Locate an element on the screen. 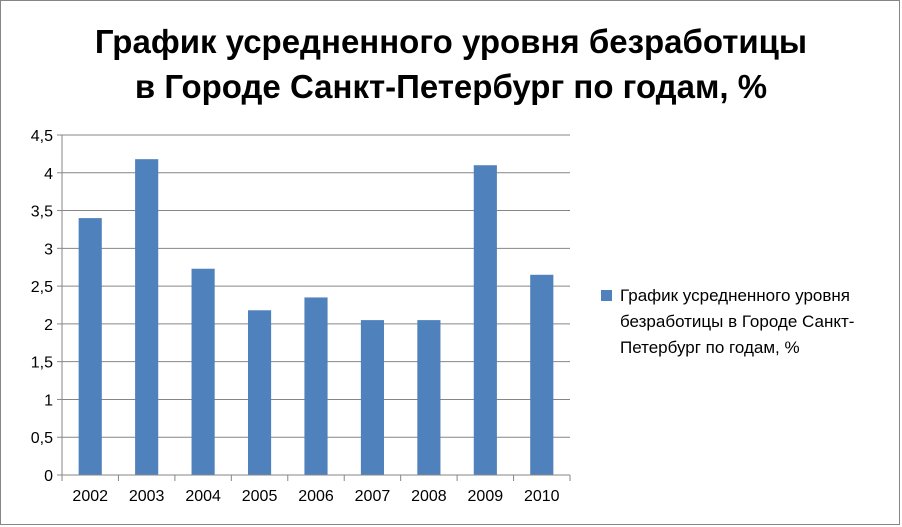  x-tick-label: 2008 is located at coordinates (429, 496).